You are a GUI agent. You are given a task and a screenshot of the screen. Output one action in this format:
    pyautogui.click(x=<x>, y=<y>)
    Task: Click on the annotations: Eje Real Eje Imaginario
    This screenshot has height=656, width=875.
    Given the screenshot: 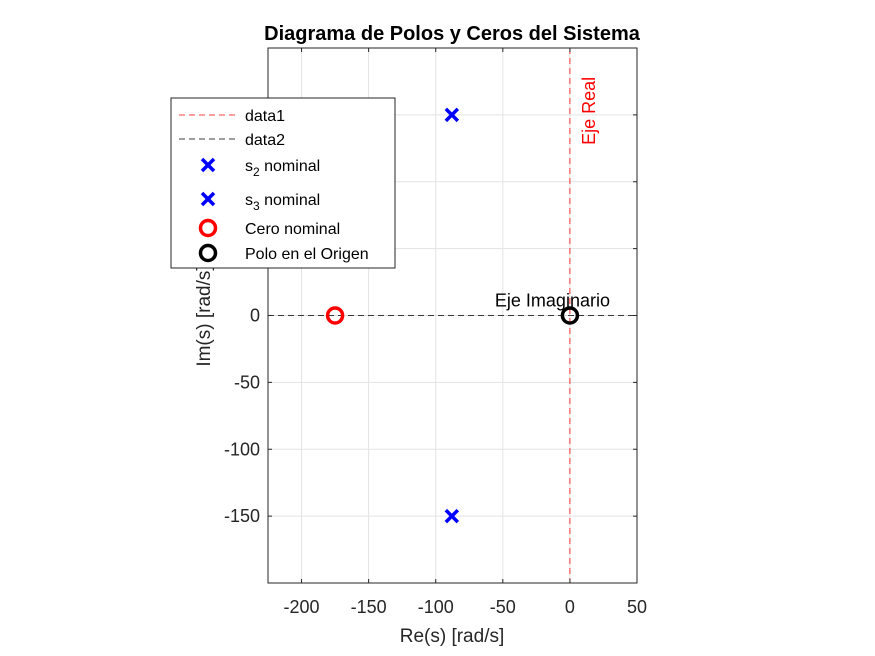 What is the action you would take?
    pyautogui.click(x=552, y=194)
    